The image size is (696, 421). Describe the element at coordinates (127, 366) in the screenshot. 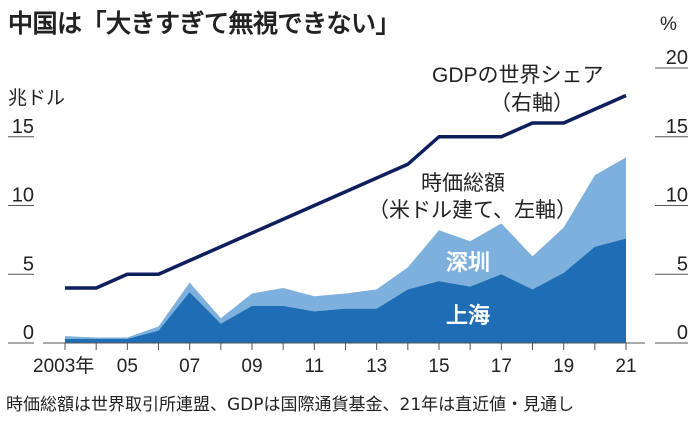

I see `x-tick-label: 05` at that location.